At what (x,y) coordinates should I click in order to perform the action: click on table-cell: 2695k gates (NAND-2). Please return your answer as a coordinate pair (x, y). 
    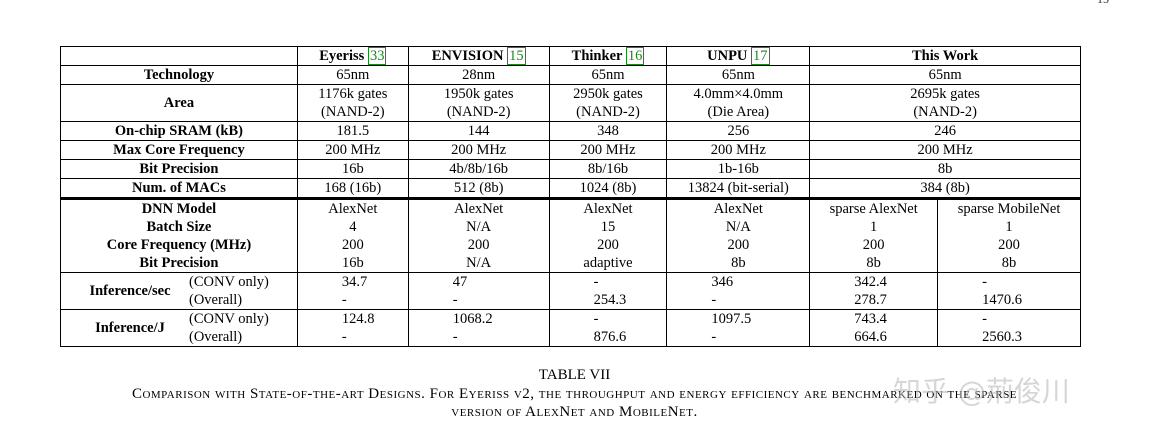
    Looking at the image, I should click on (945, 103).